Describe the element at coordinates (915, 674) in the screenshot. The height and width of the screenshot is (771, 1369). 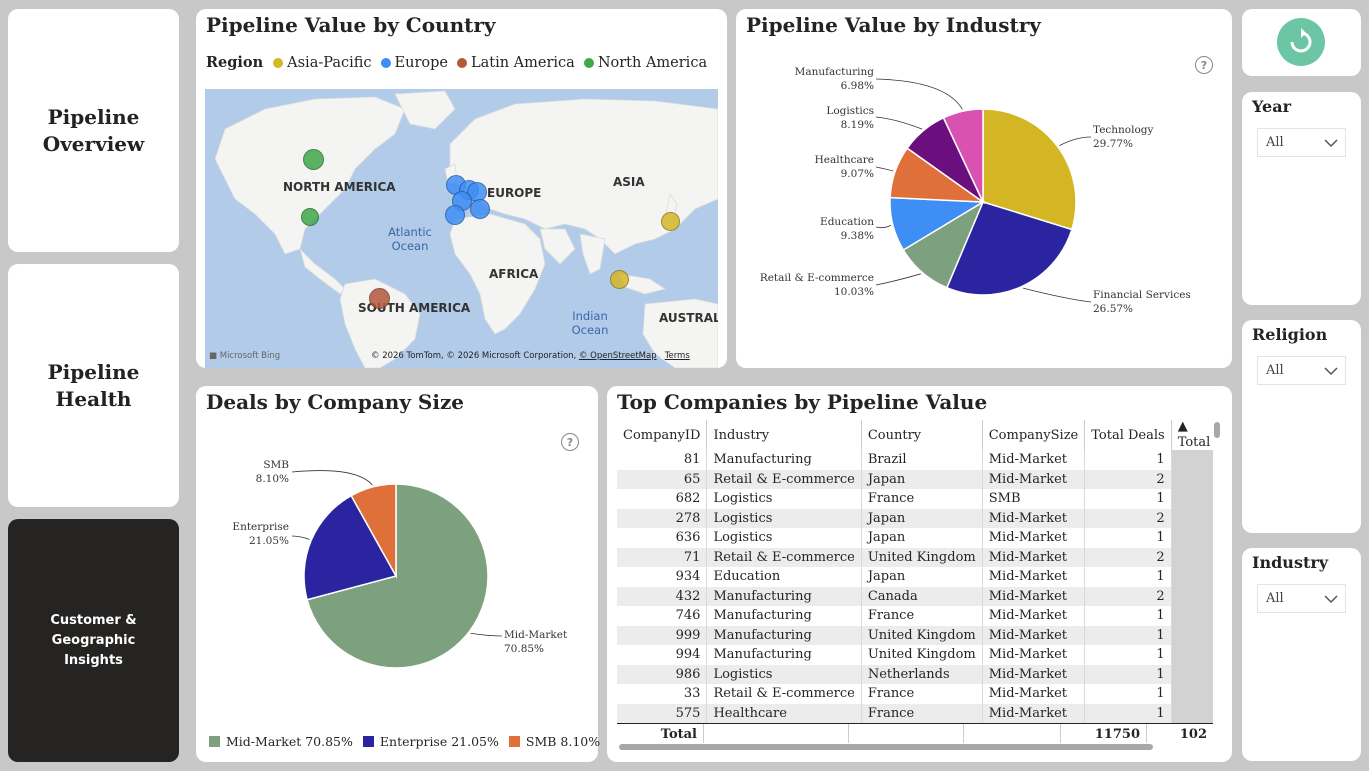
I see `table-row: 986 Logistics Netherlands Mid-Market 1` at that location.